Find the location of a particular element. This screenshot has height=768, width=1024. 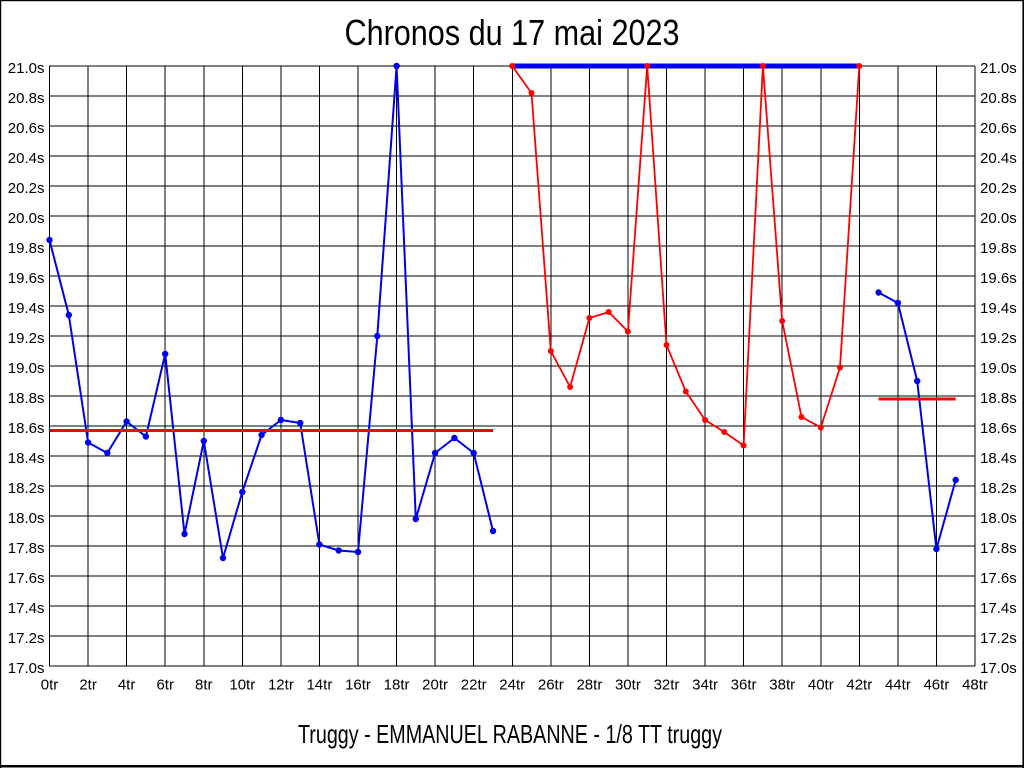

svg-text: 8tr is located at coordinates (204, 685).